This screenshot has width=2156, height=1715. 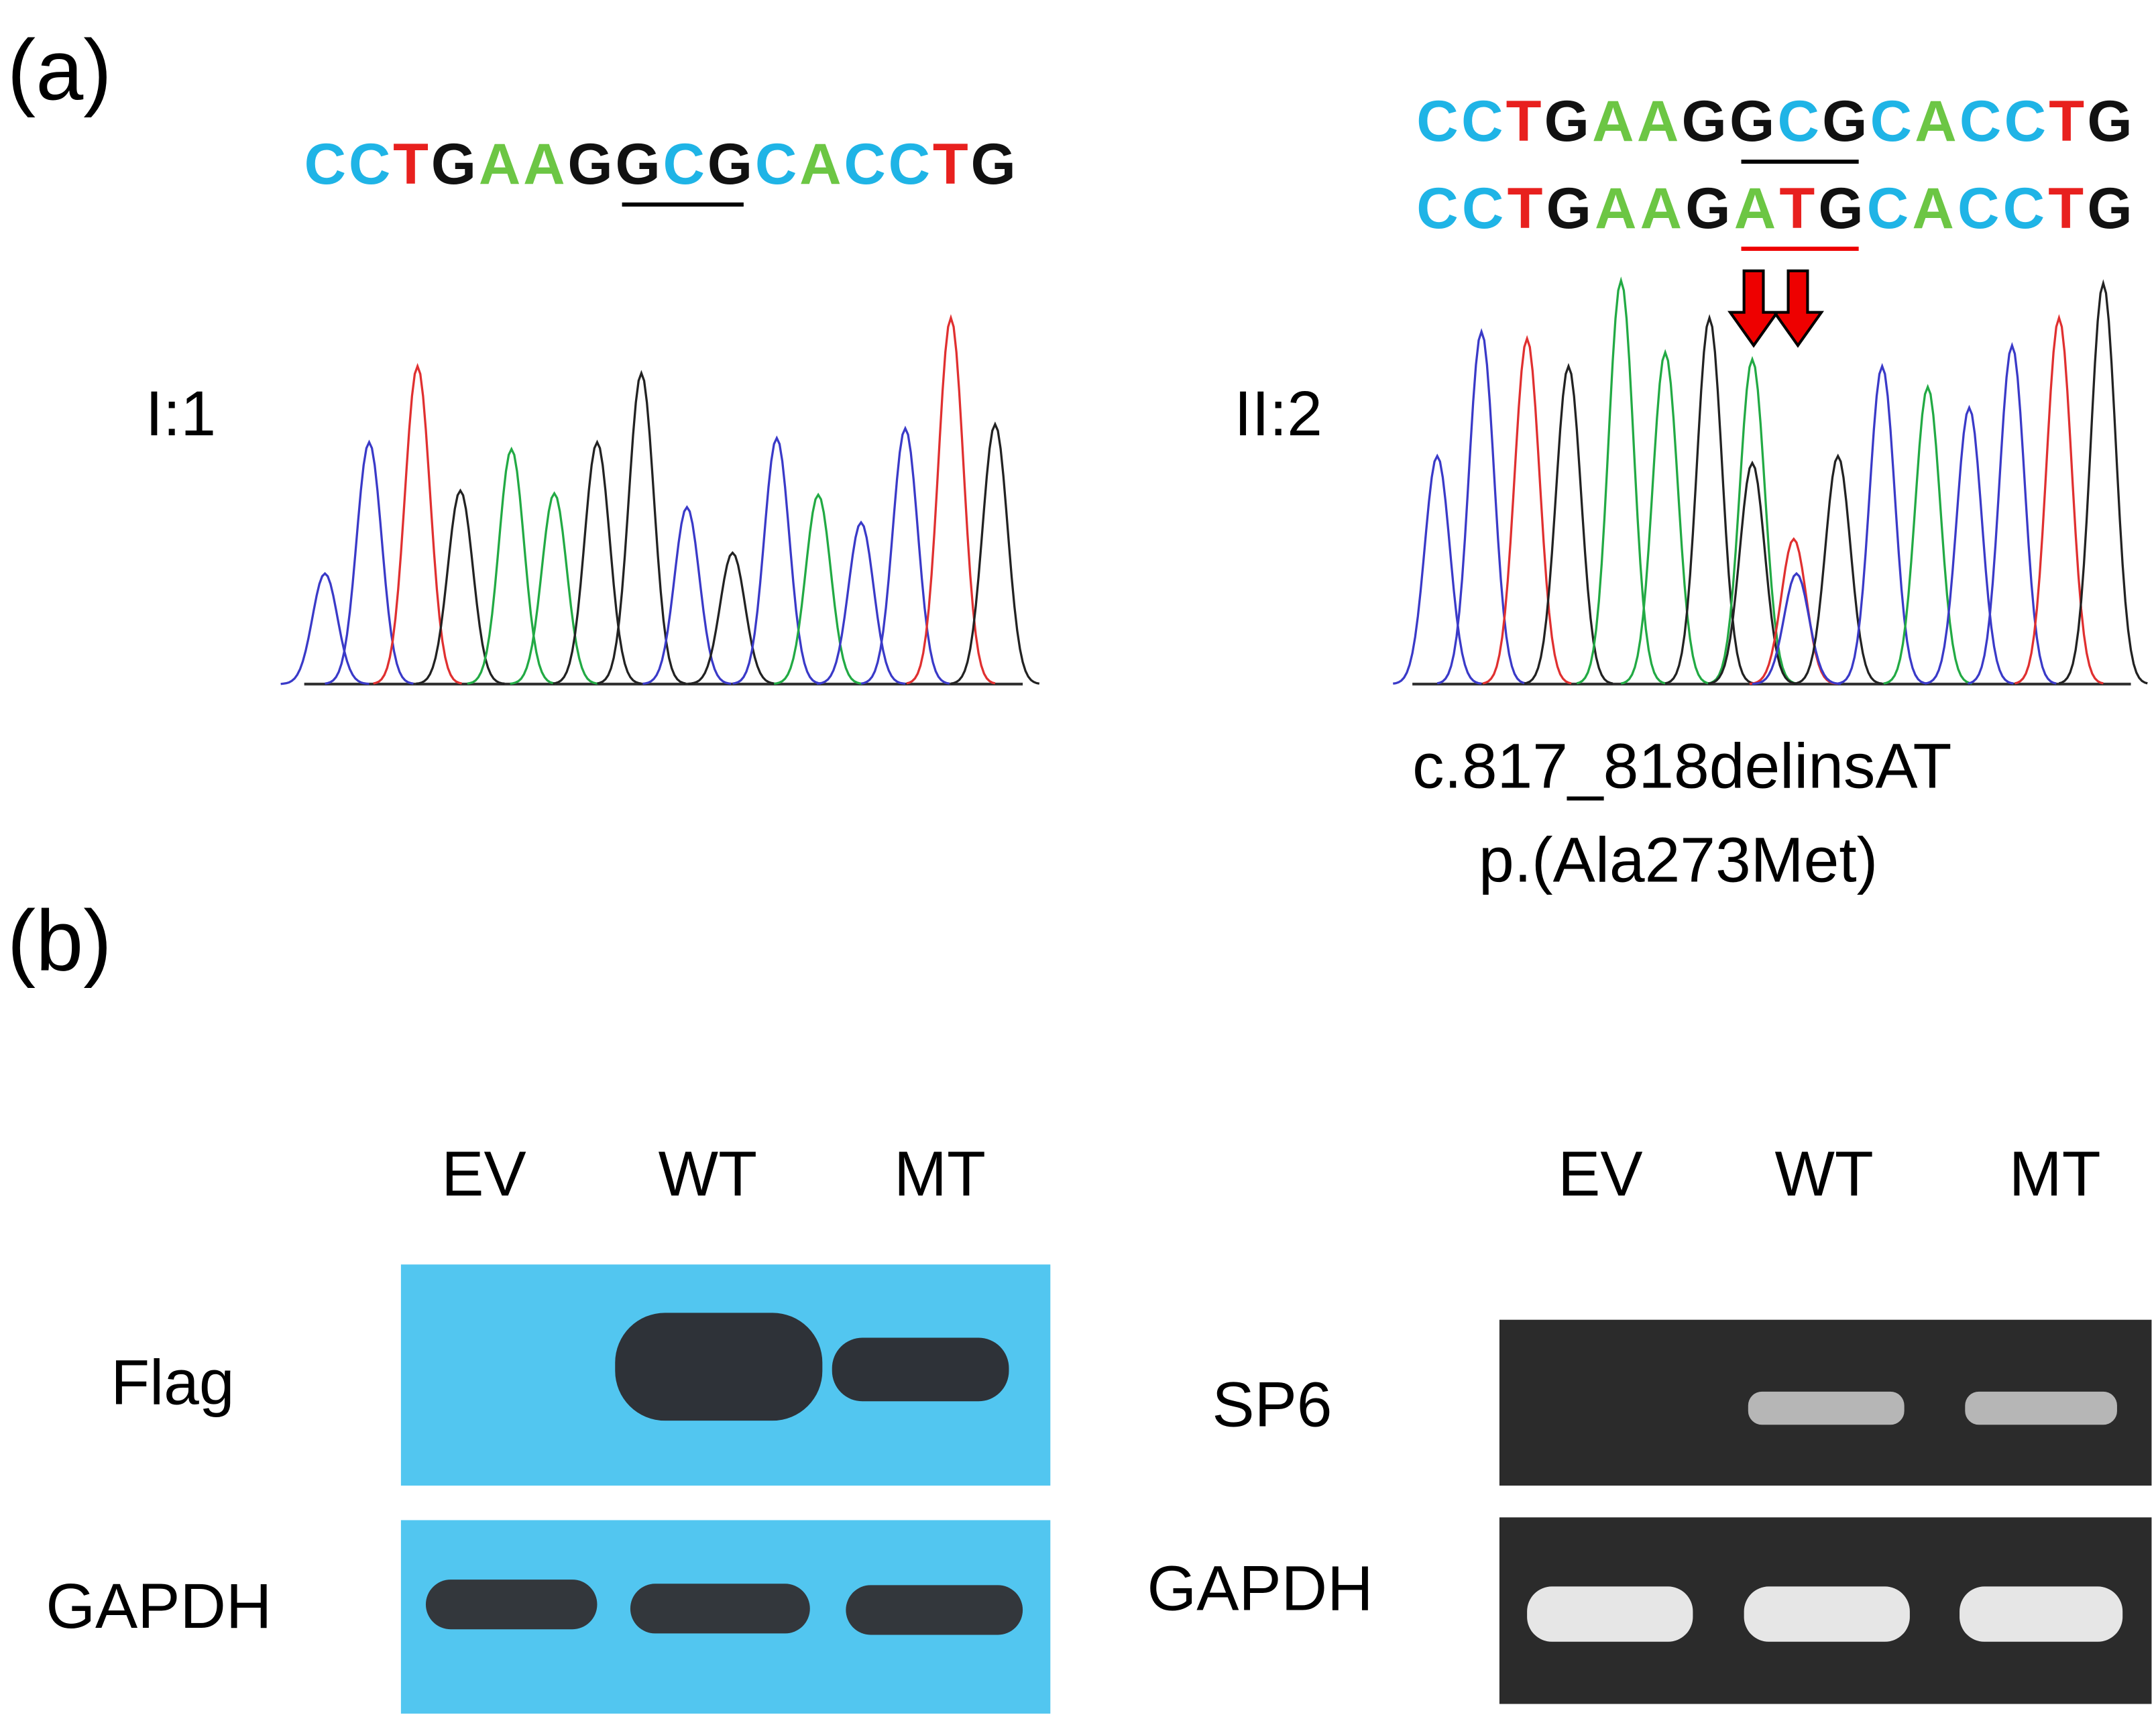 What do you see at coordinates (59, 941) in the screenshot?
I see `panel-label: (b)` at bounding box center [59, 941].